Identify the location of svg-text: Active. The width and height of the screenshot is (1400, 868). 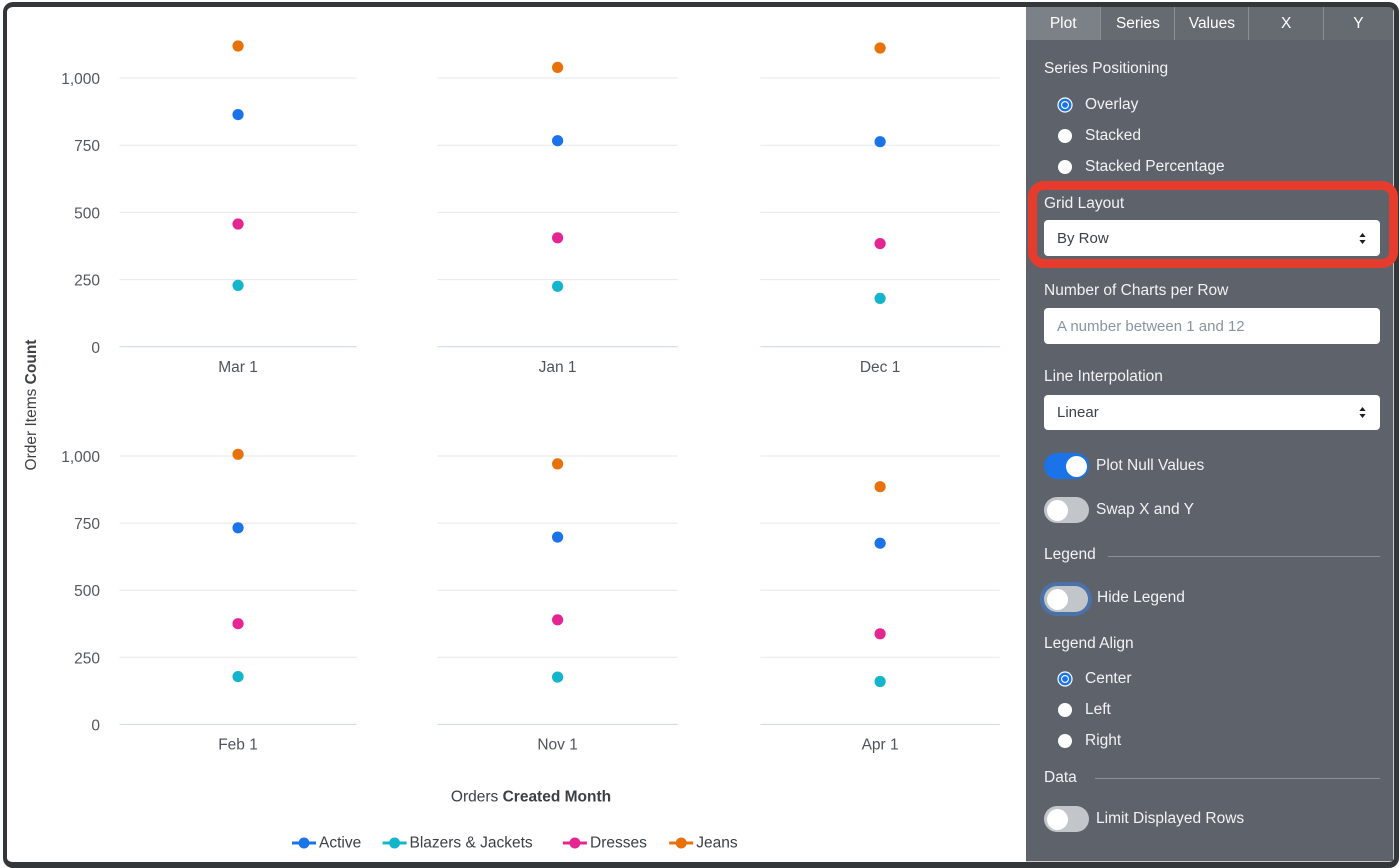
(340, 843).